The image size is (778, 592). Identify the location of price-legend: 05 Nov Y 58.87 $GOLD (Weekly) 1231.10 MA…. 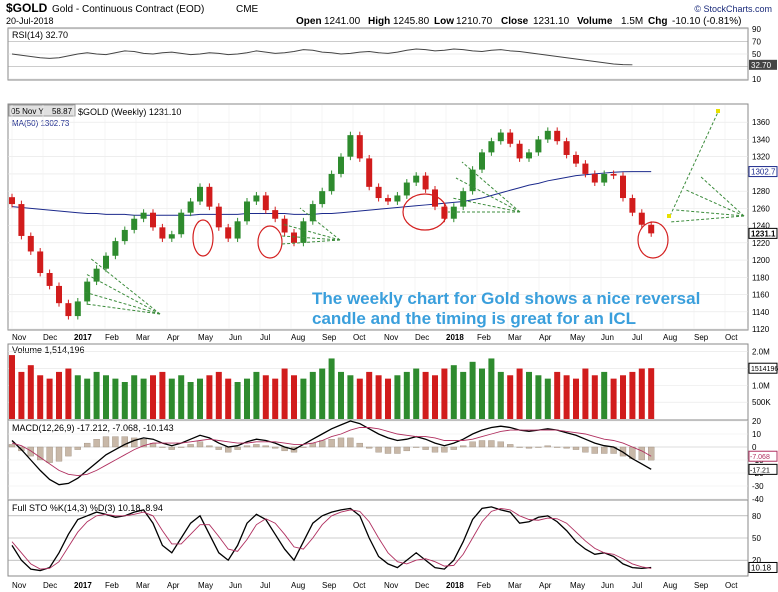
(94, 116).